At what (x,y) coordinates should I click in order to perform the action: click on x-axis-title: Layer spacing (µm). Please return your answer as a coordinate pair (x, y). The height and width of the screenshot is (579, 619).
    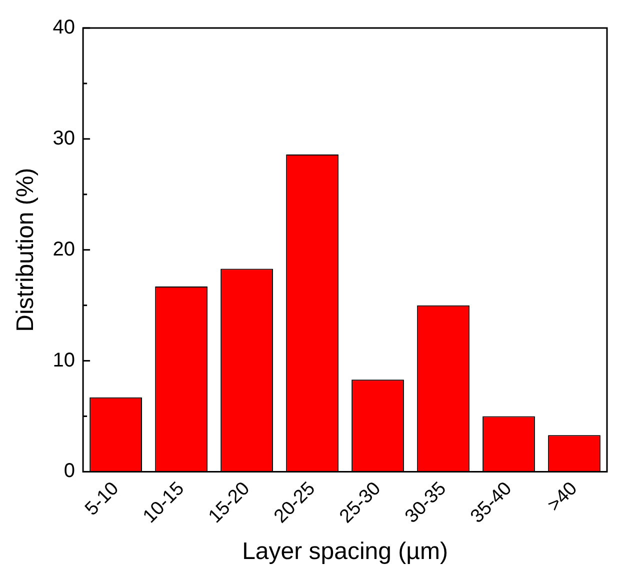
    Looking at the image, I should click on (345, 552).